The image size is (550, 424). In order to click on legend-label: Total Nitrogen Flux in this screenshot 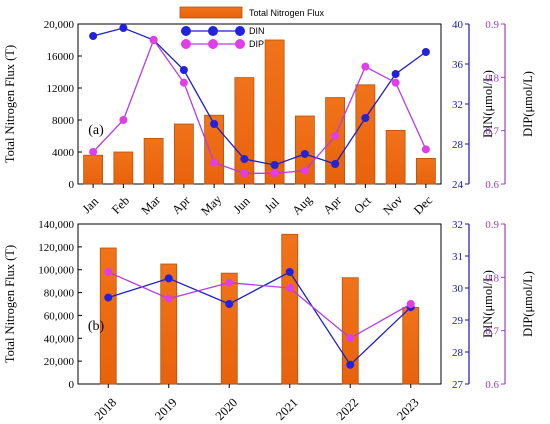, I will do `click(287, 13)`.